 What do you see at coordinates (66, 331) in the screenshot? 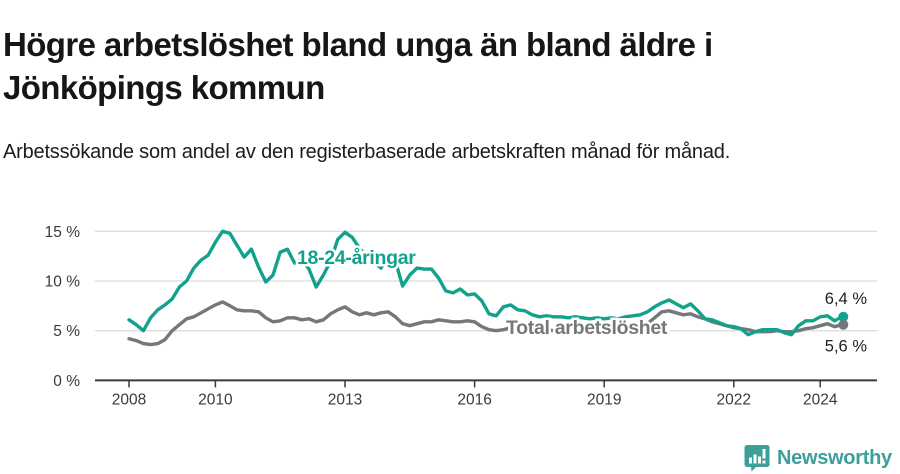
I see `y-tick-label-5: 5 %` at bounding box center [66, 331].